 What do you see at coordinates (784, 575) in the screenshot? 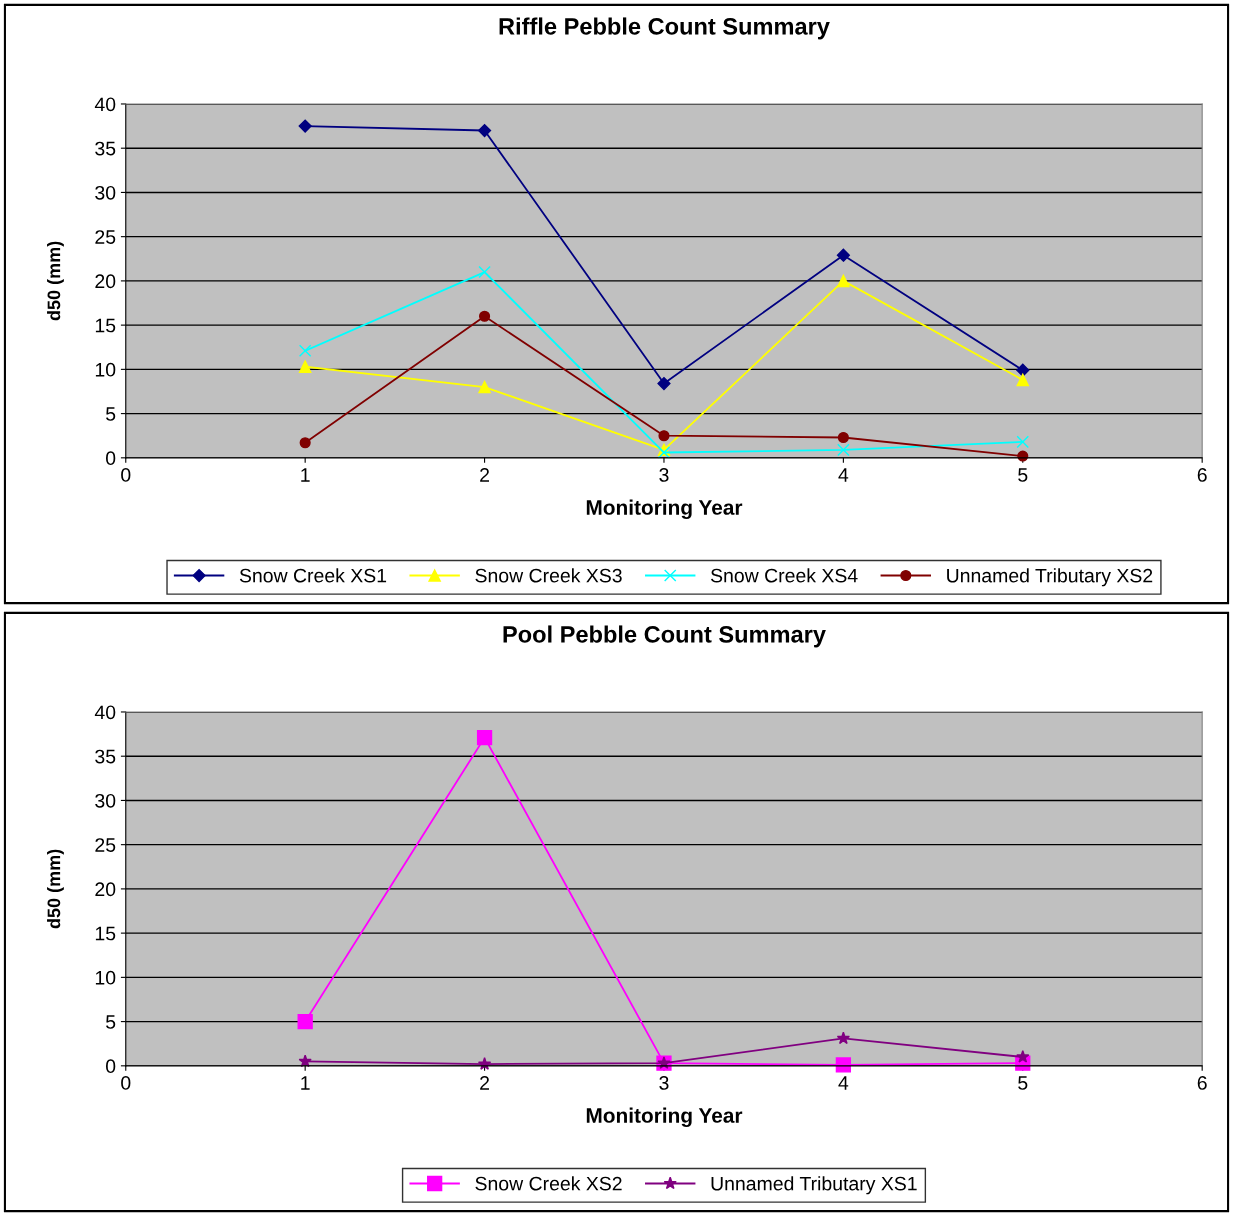
I see `legend-label: Snow Creek XS4` at bounding box center [784, 575].